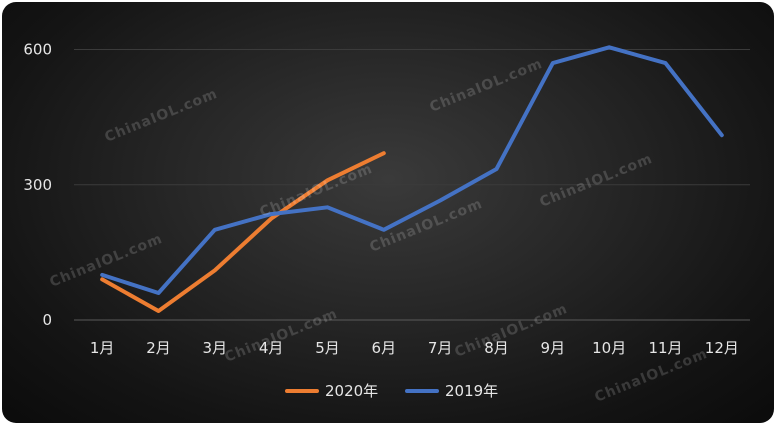 The height and width of the screenshot is (425, 776). Describe the element at coordinates (327, 348) in the screenshot. I see `x-tick-label: 5月` at that location.